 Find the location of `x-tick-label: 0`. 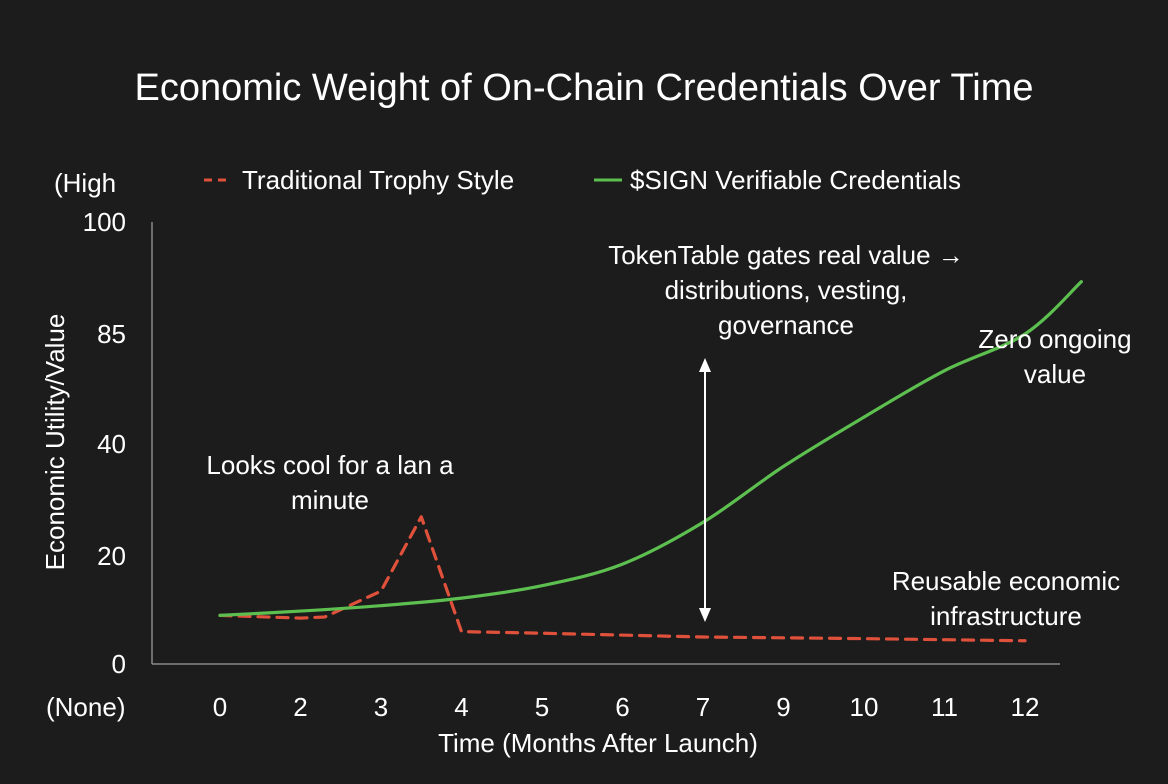

x-tick-label: 0 is located at coordinates (220, 707).